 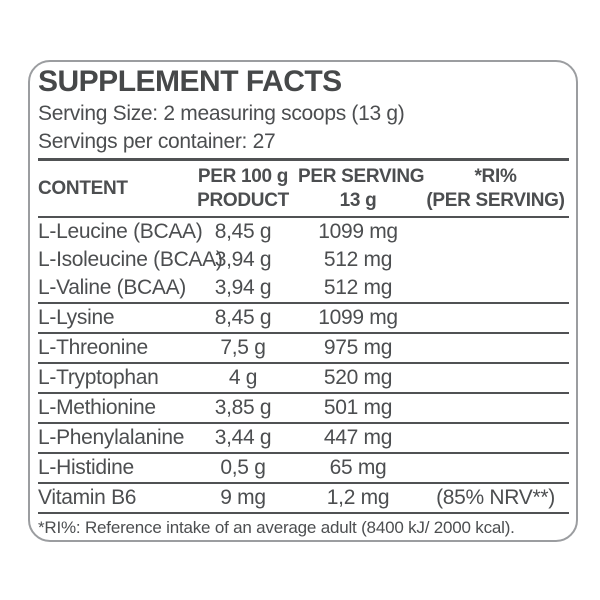 What do you see at coordinates (190, 81) in the screenshot?
I see `label-title: SUPPLEMENT FACTS` at bounding box center [190, 81].